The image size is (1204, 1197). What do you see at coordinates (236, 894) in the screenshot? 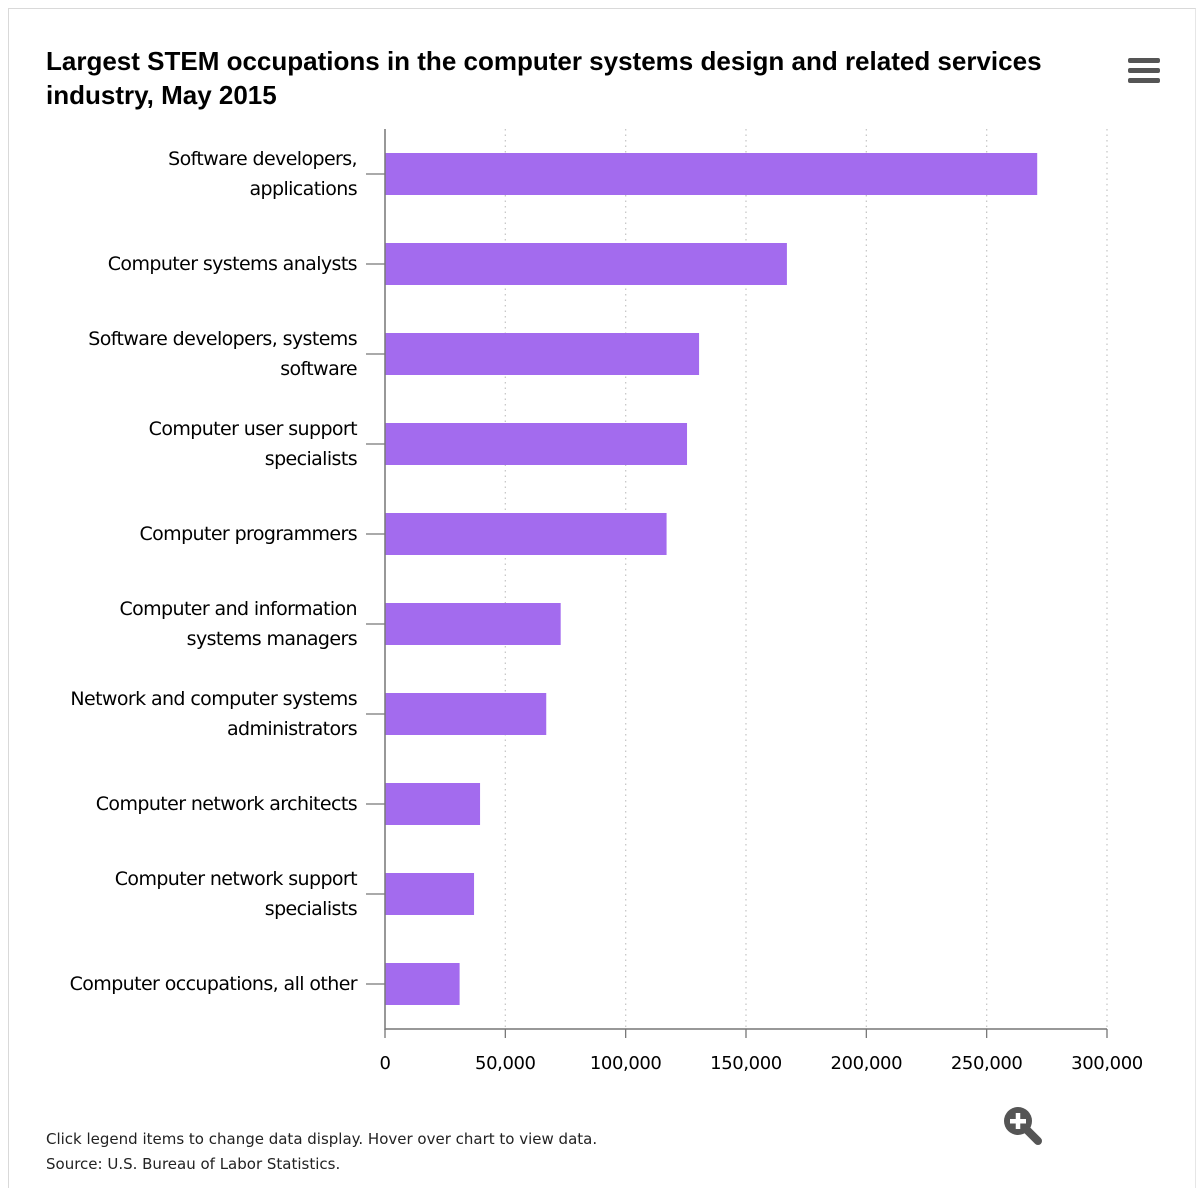
I see `category-label: Computer network support specialists` at bounding box center [236, 894].